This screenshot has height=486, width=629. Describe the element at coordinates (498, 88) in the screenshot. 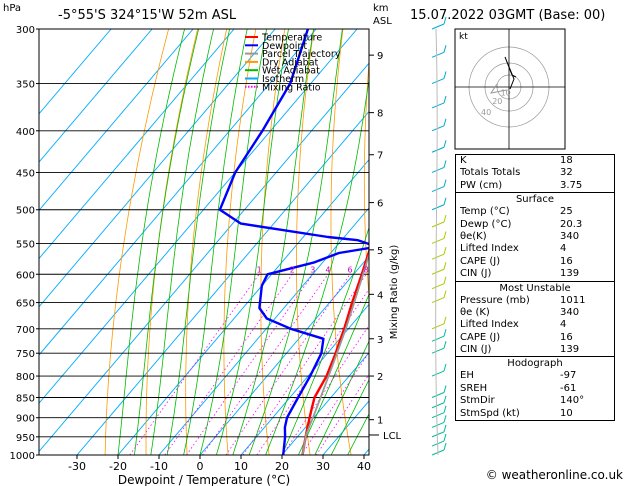

I see `hodograph-storm-trace` at that location.